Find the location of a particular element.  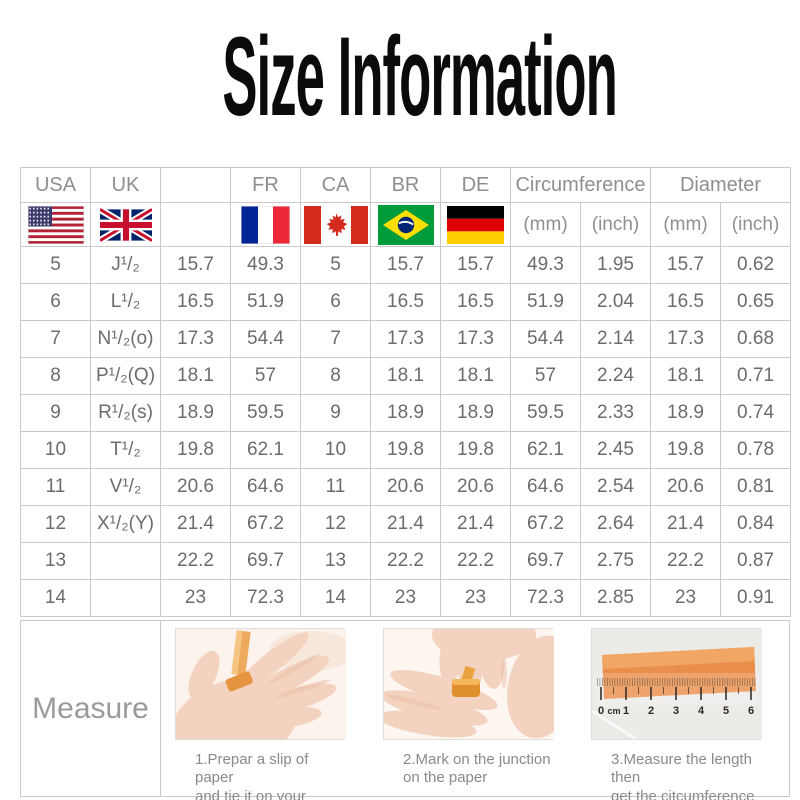

table-cell: 64.6 is located at coordinates (545, 487).